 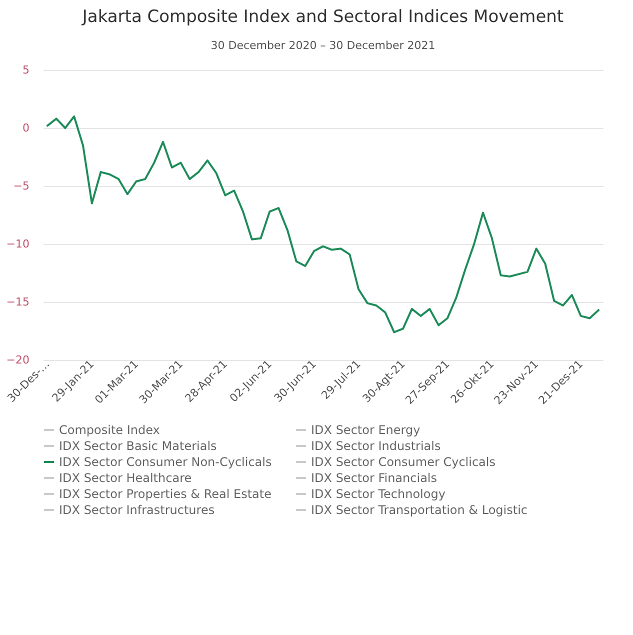 What do you see at coordinates (376, 446) in the screenshot?
I see `legend-label: IDX Sector Industrials` at bounding box center [376, 446].